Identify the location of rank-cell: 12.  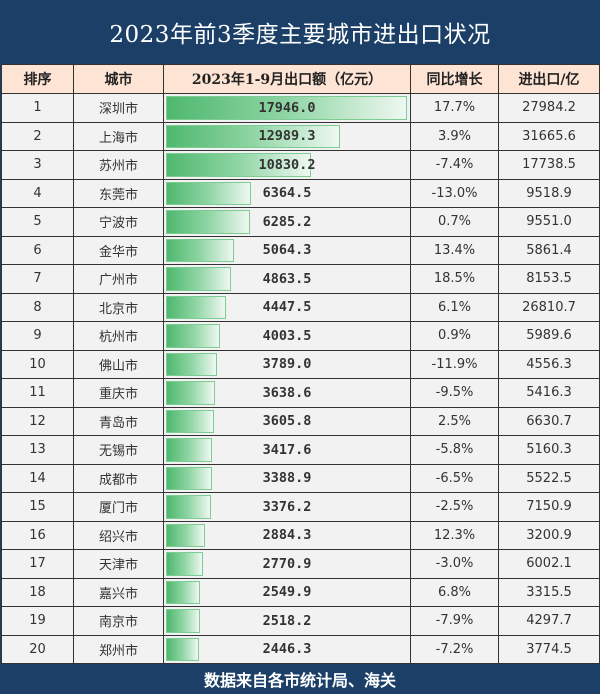
(37, 421).